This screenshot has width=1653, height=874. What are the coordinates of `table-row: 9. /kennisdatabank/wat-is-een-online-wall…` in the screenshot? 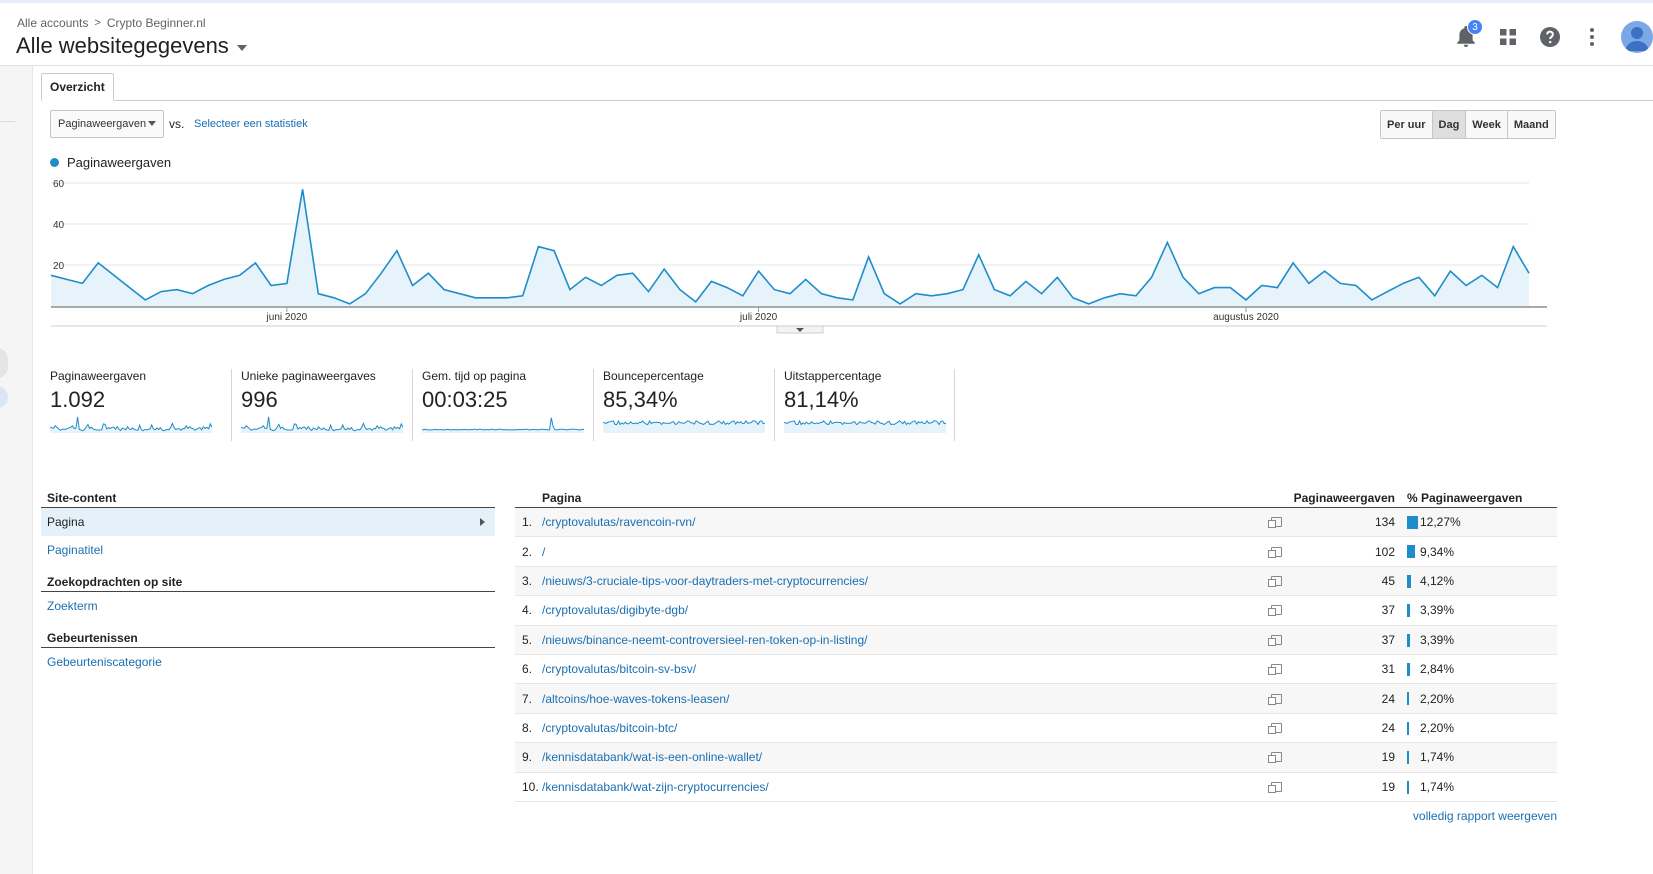 It's located at (1036, 758).